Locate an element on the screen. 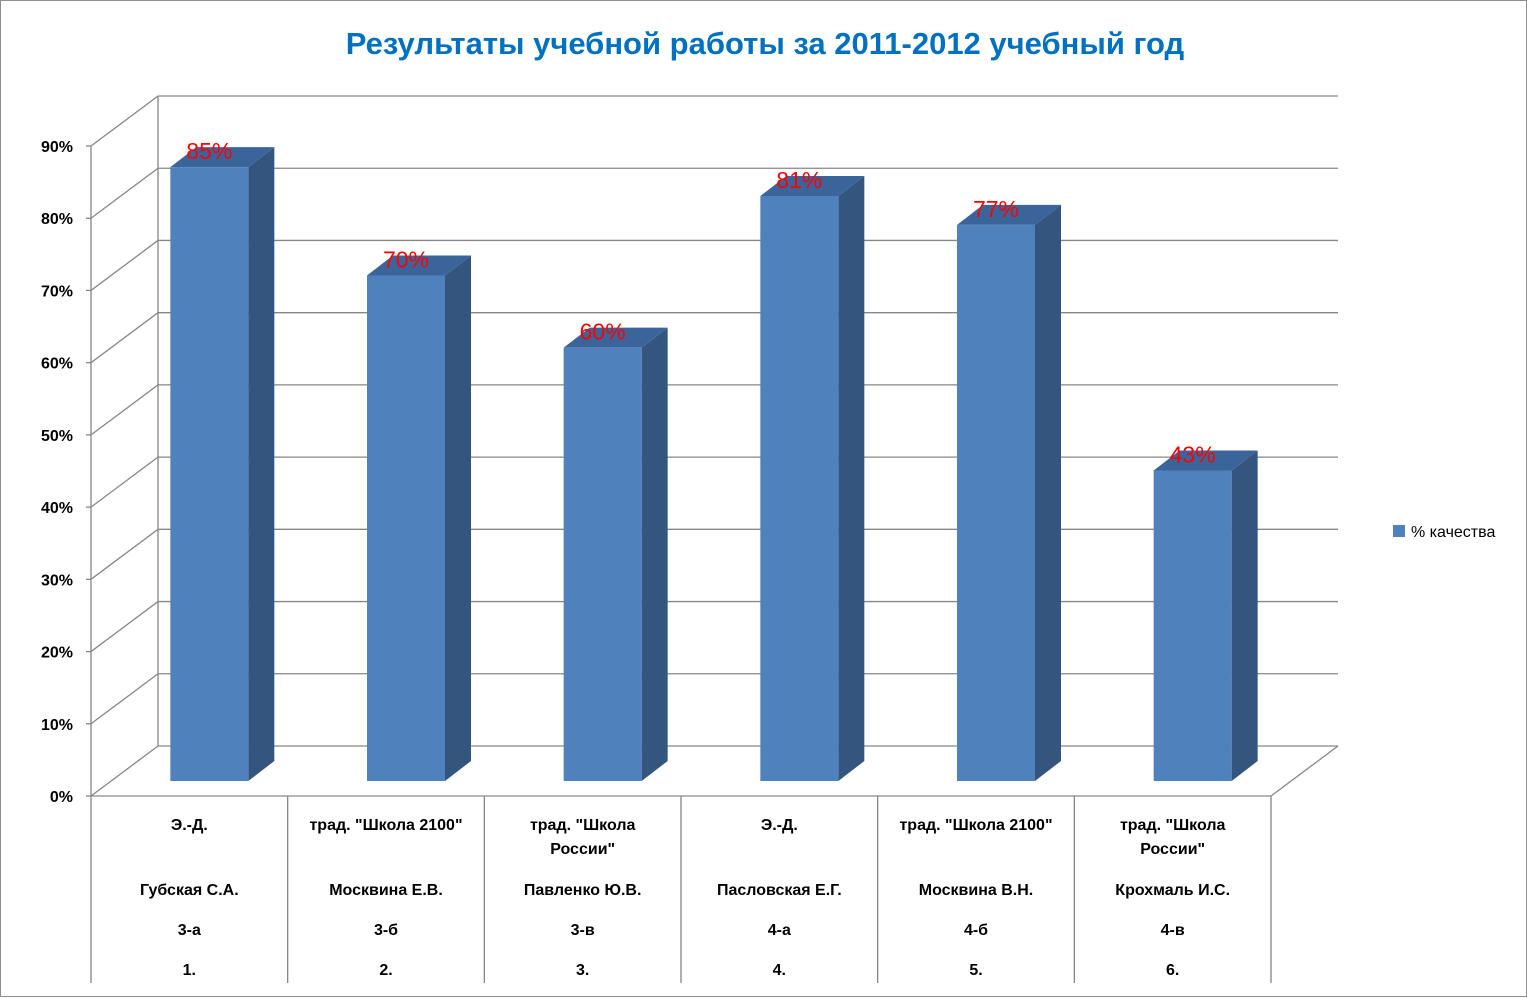  category-teacher: Пасловская Е.Г. is located at coordinates (779, 890).